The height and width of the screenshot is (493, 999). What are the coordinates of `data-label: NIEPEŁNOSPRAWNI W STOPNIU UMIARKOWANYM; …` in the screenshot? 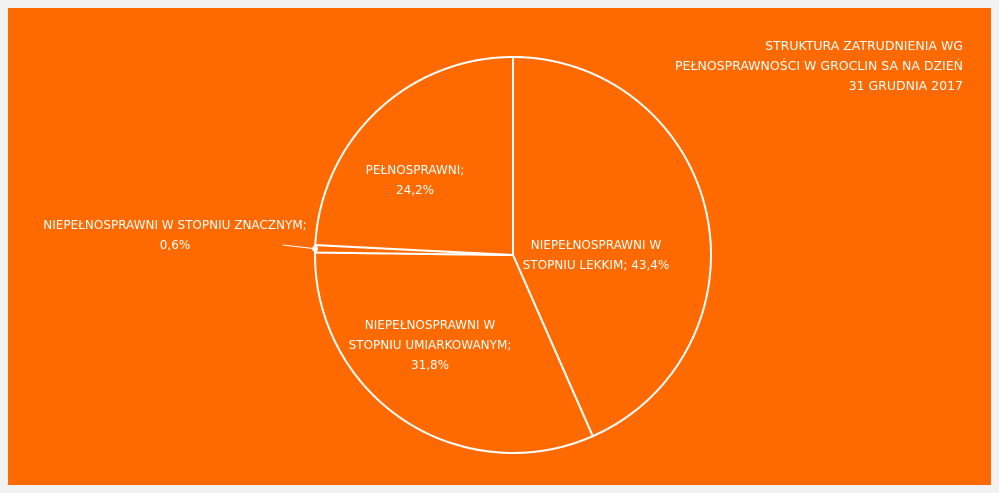 It's located at (430, 345).